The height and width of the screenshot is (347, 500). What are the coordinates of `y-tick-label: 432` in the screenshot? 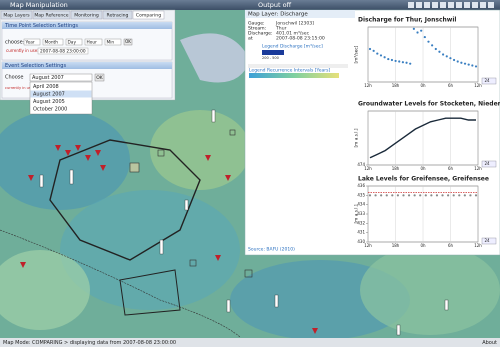 It's located at (361, 222).